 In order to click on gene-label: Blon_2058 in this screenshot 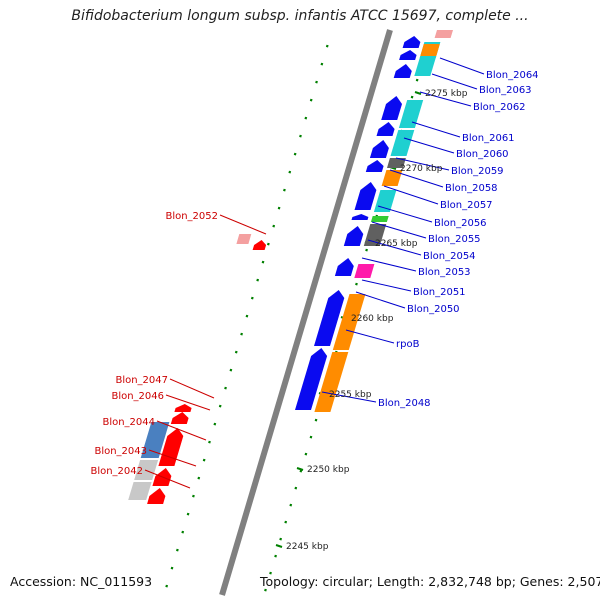, I will do `click(471, 188)`.